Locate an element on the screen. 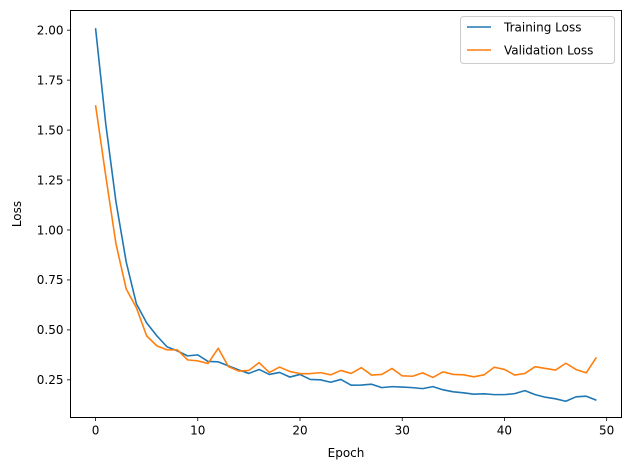  y-axis-label: Loss is located at coordinates (17, 214).